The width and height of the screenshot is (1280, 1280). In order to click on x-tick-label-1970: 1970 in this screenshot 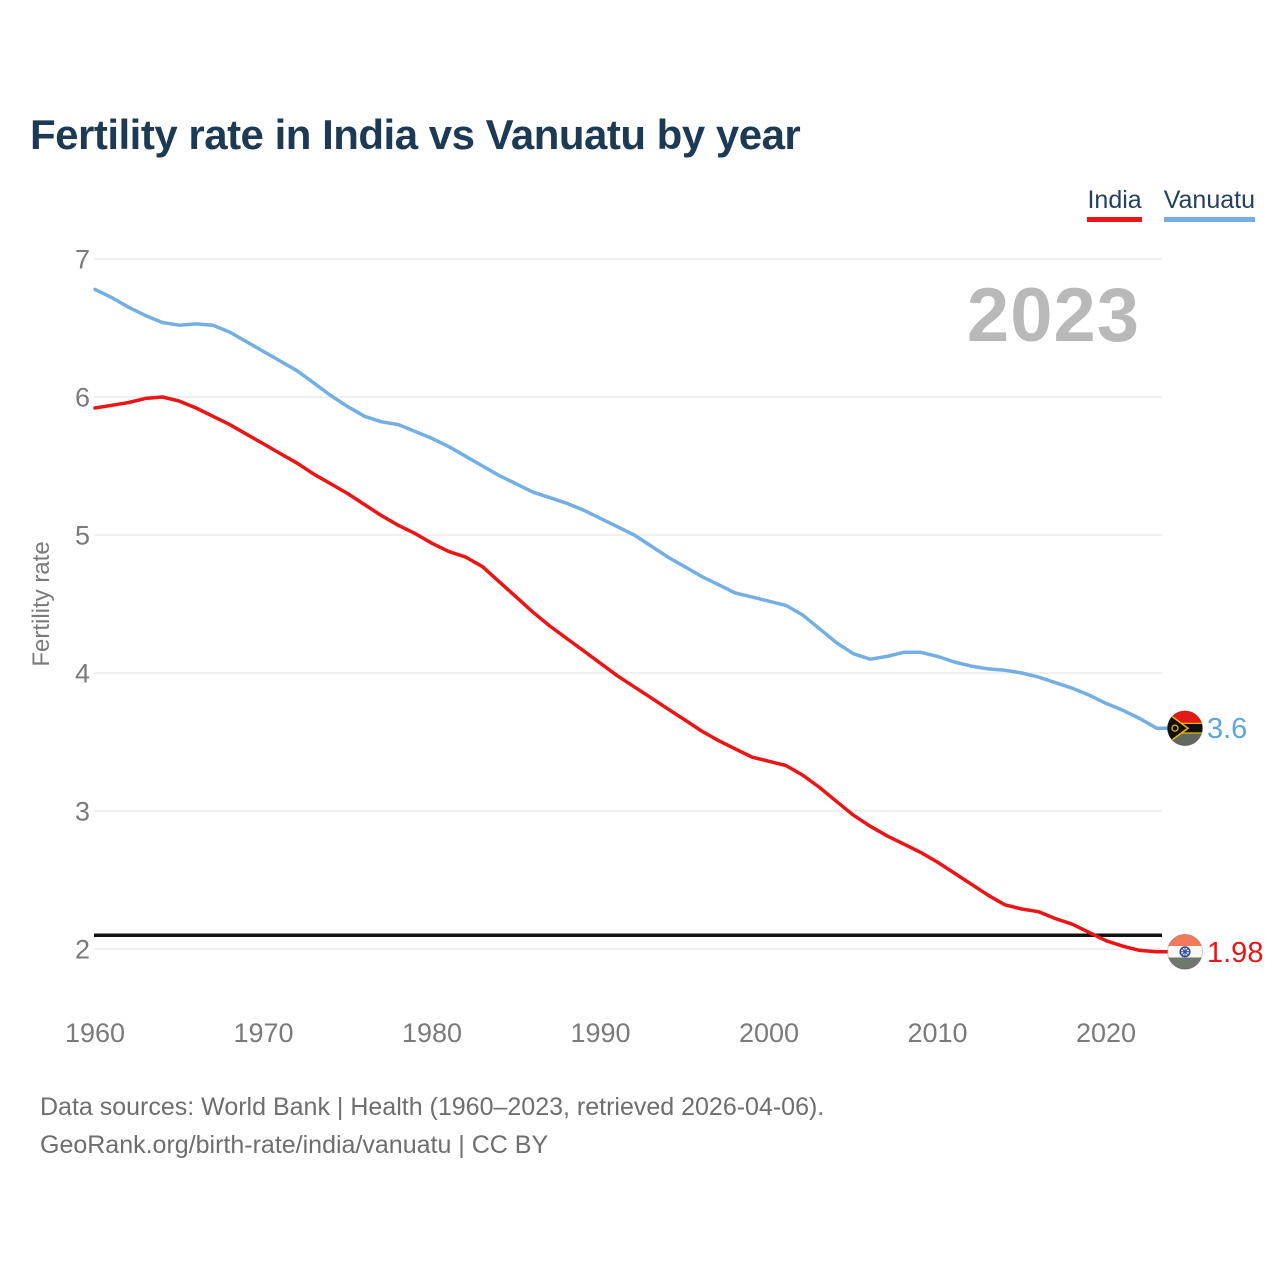, I will do `click(263, 1033)`.